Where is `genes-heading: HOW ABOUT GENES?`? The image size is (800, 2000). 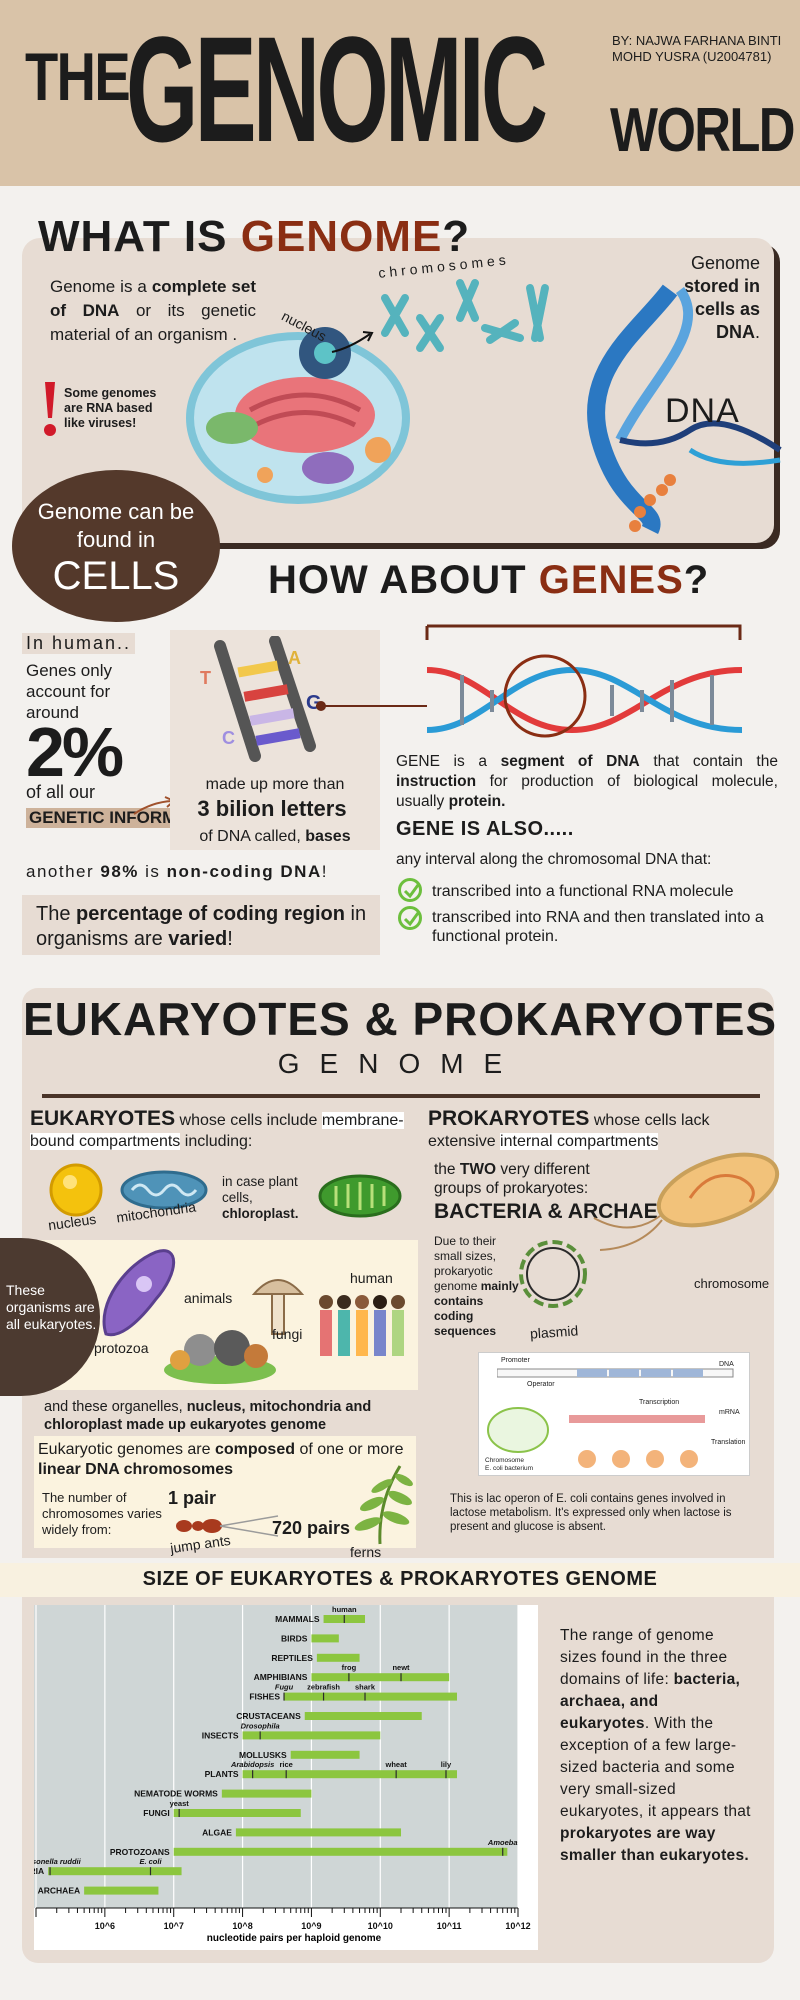
genes-heading: HOW ABOUT GENES? is located at coordinates (489, 580).